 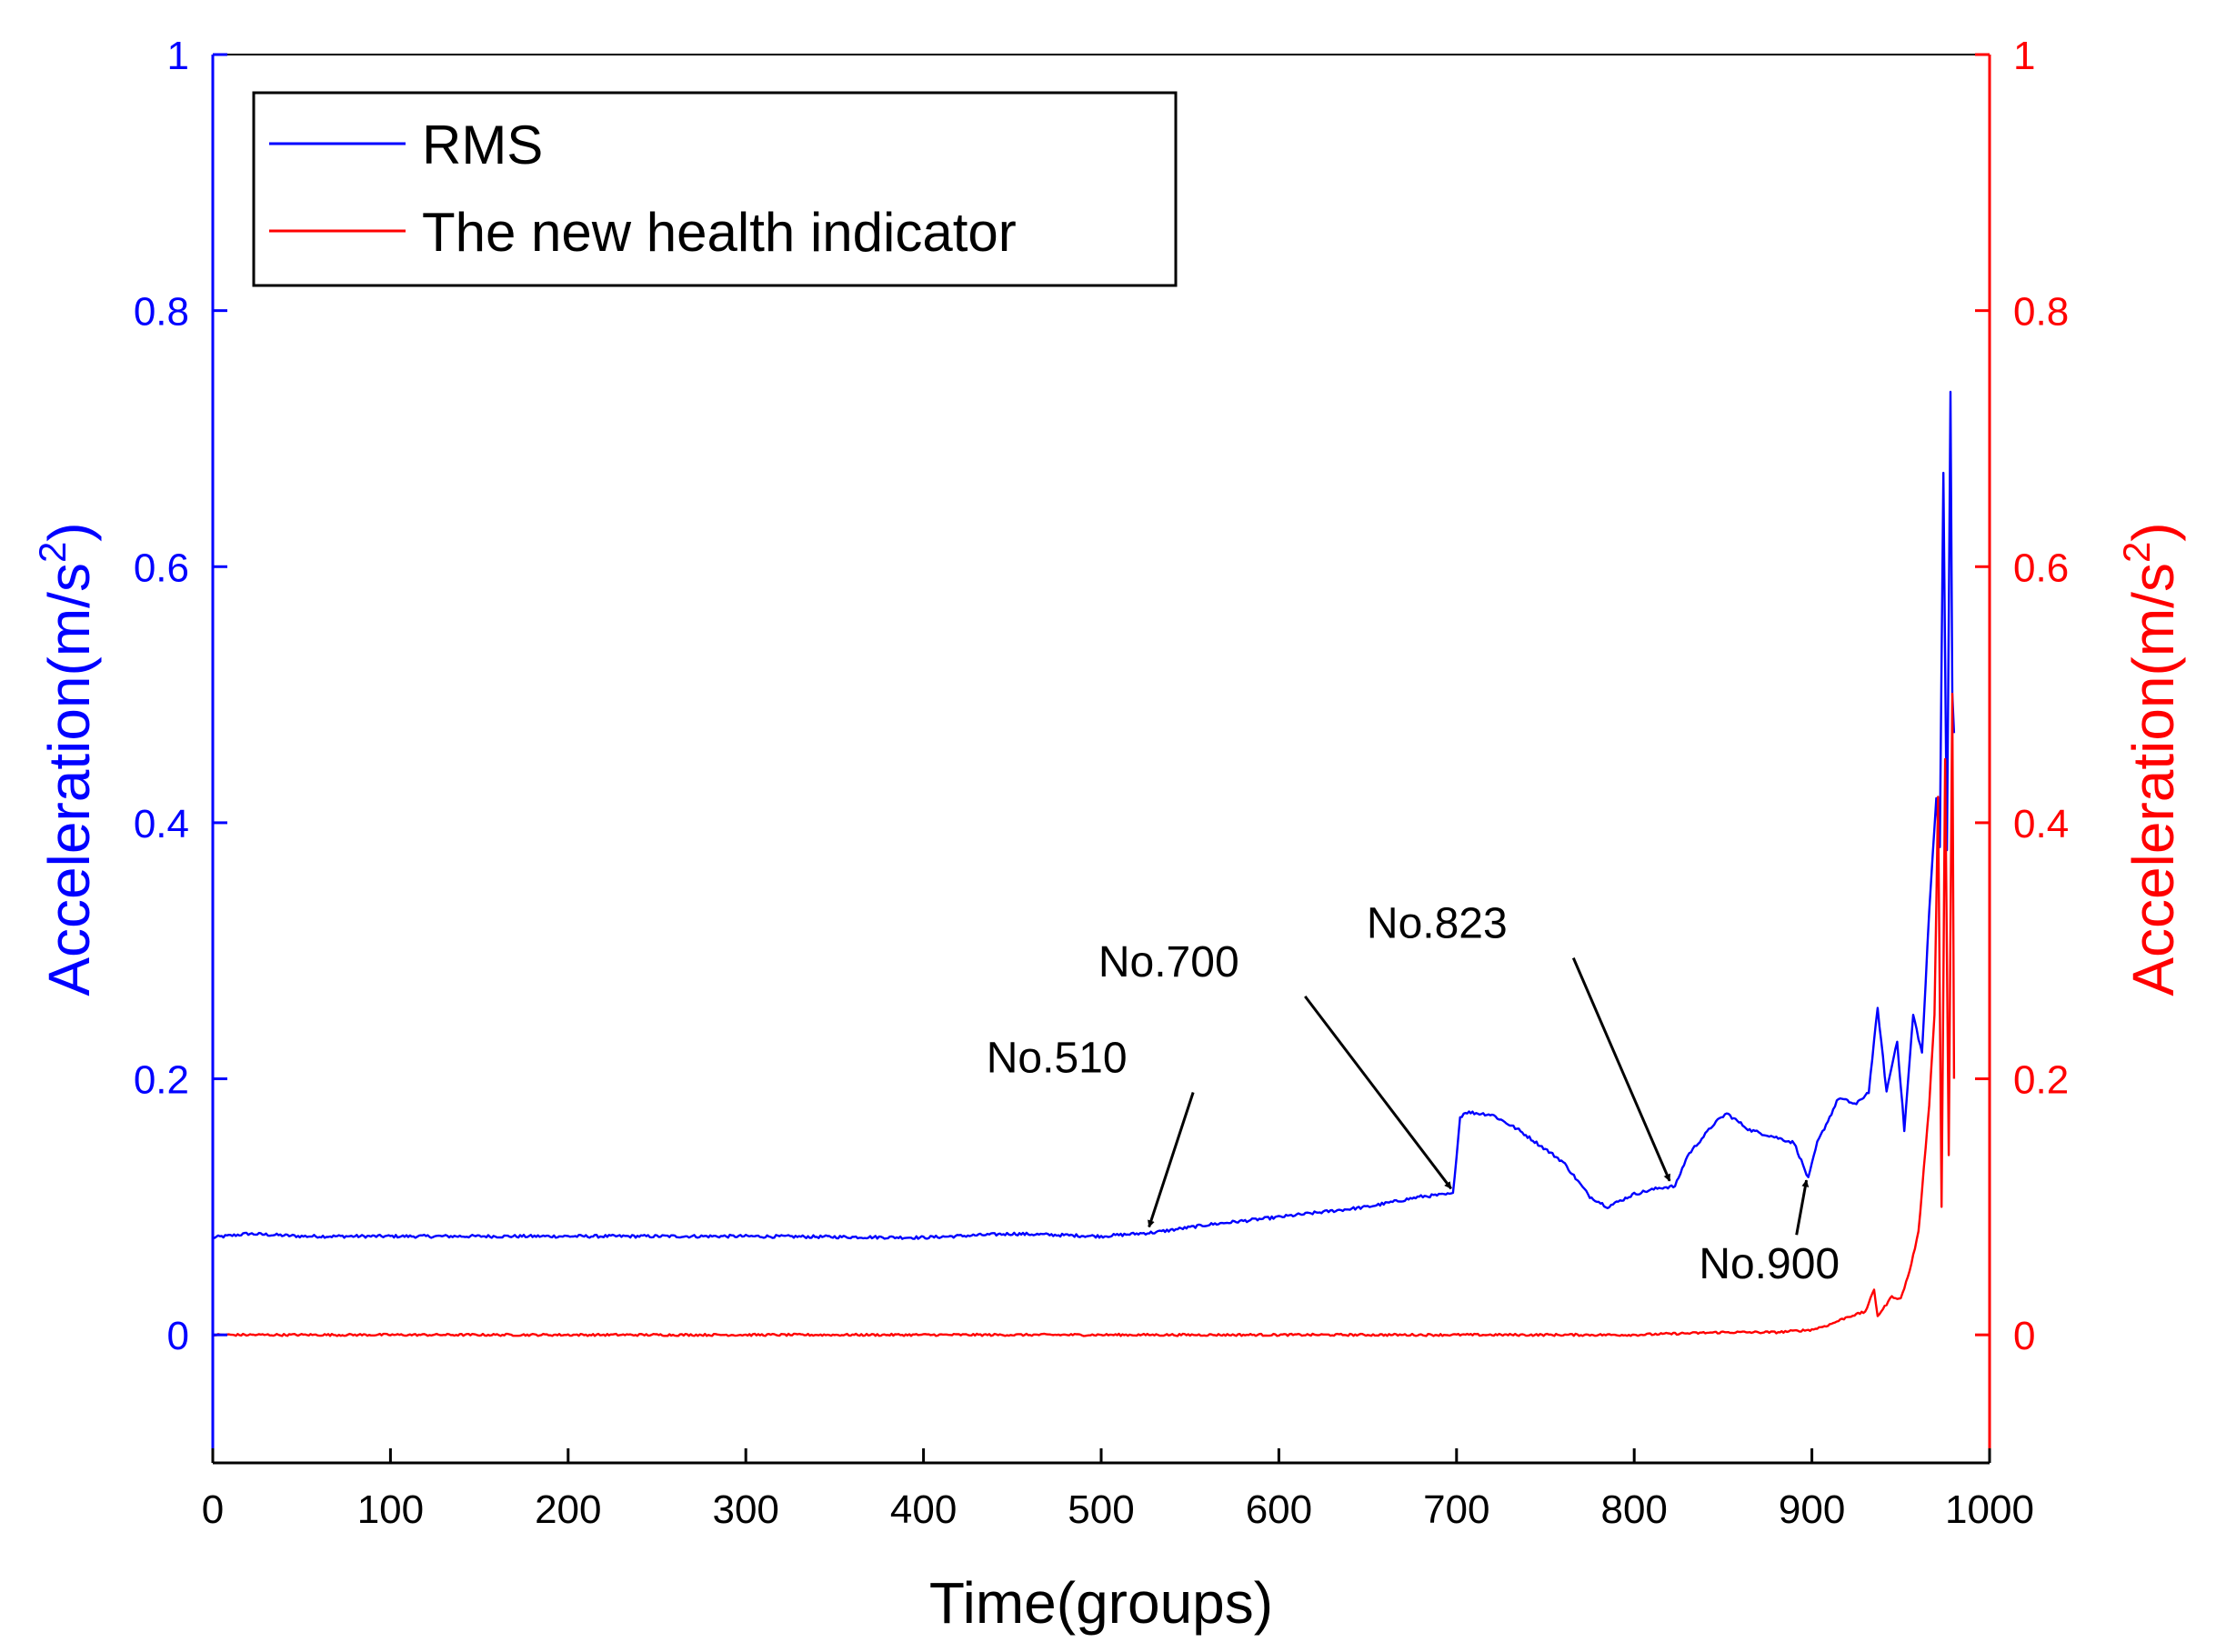 I want to click on y-right-label-close: ), so click(x=2153, y=531).